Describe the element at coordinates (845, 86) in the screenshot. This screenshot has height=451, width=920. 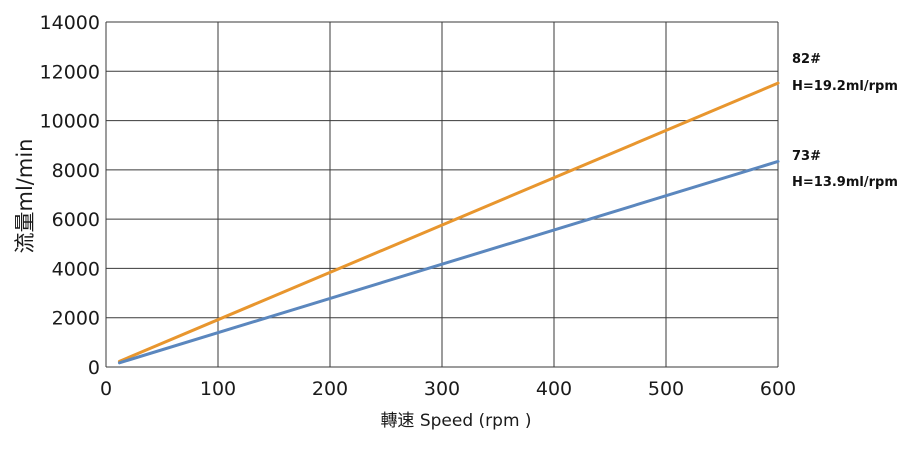
I see `series-annotation-label: H=19.2ml/rpm` at that location.